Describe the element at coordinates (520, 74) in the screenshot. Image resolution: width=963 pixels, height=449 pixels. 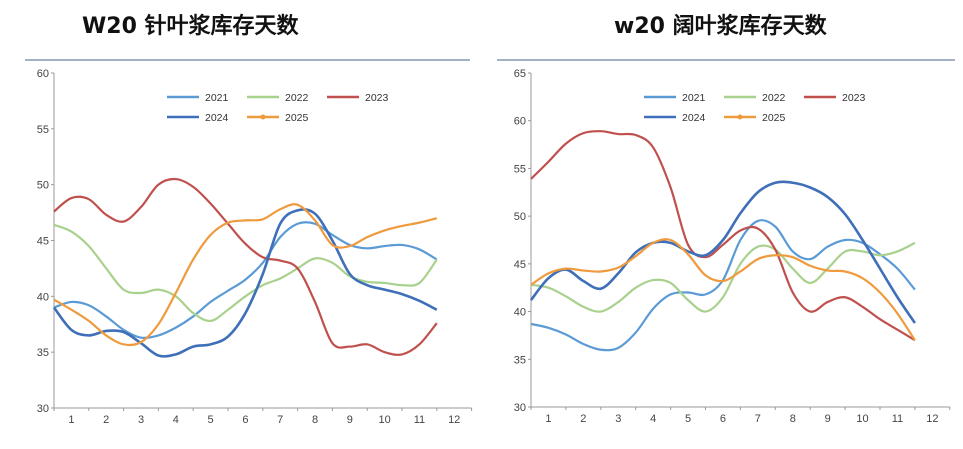
I see `y-tick-label: 65` at that location.